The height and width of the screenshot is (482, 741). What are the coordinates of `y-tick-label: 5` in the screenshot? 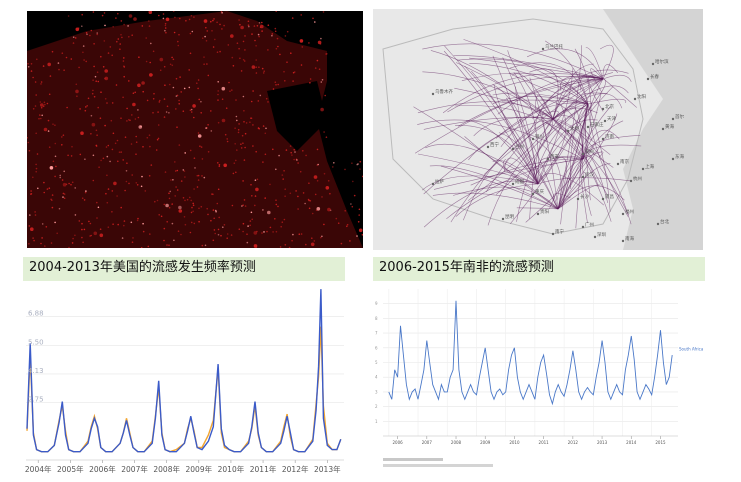 It's located at (376, 362).